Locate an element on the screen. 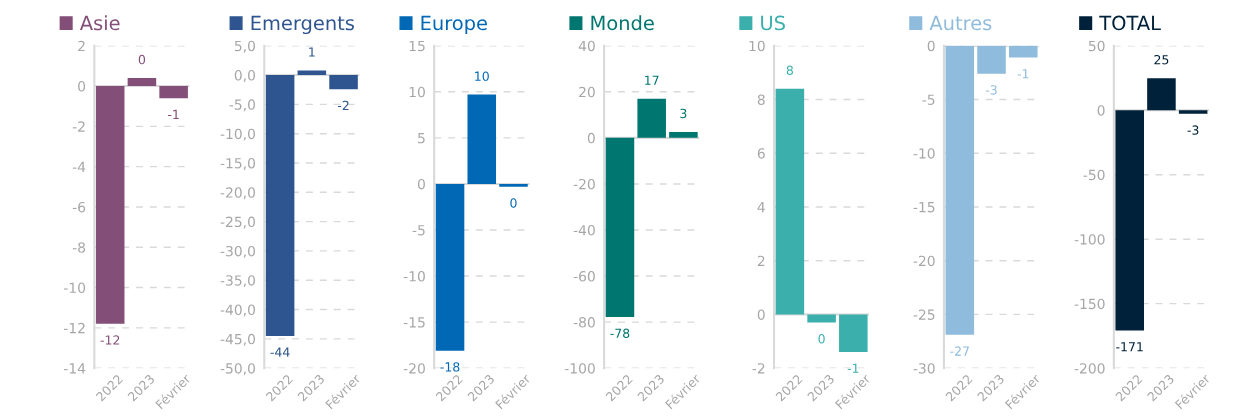 Image resolution: width=1239 pixels, height=416 pixels. y-tick-label: -40,0 is located at coordinates (238, 310).